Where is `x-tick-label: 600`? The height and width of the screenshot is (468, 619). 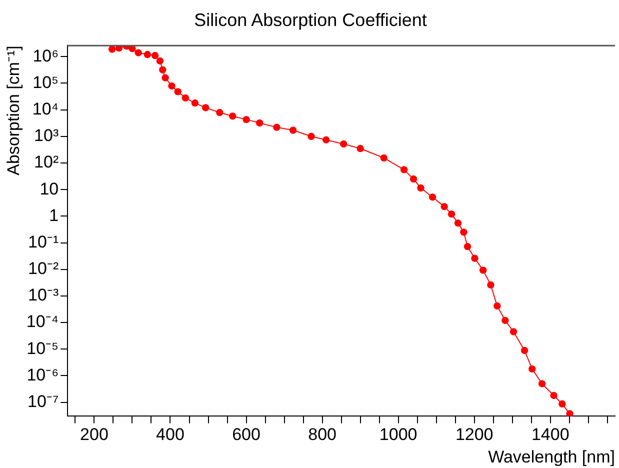
x-tick-label: 600 is located at coordinates (246, 434).